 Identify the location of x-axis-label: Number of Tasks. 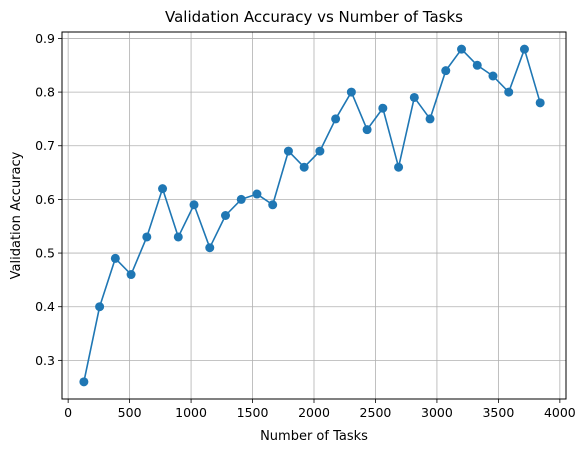
(314, 436).